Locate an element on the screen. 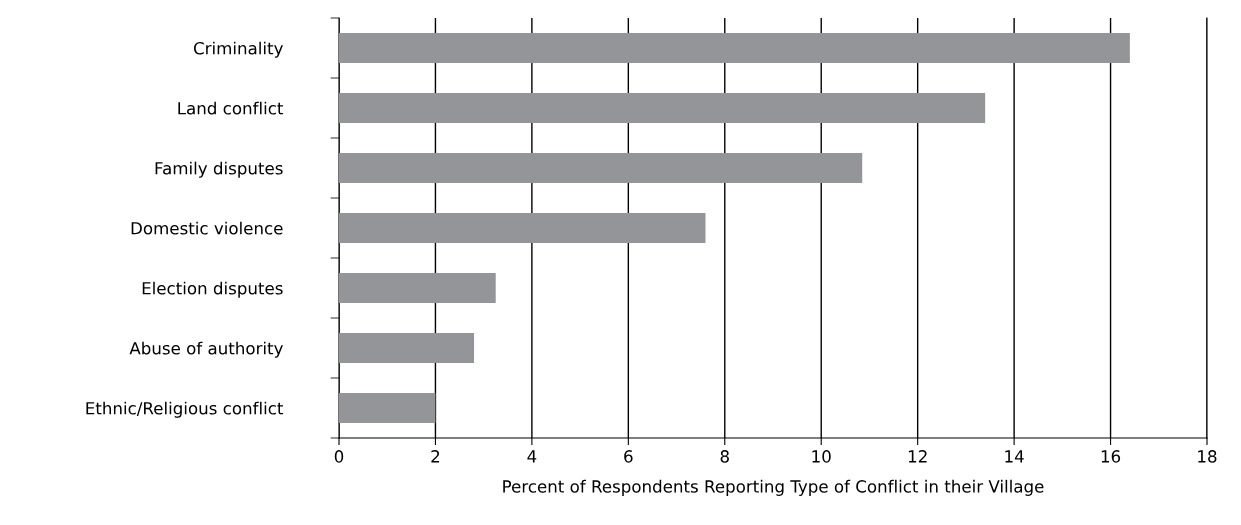 This screenshot has height=525, width=1241. x-tick-label: 8 is located at coordinates (724, 456).